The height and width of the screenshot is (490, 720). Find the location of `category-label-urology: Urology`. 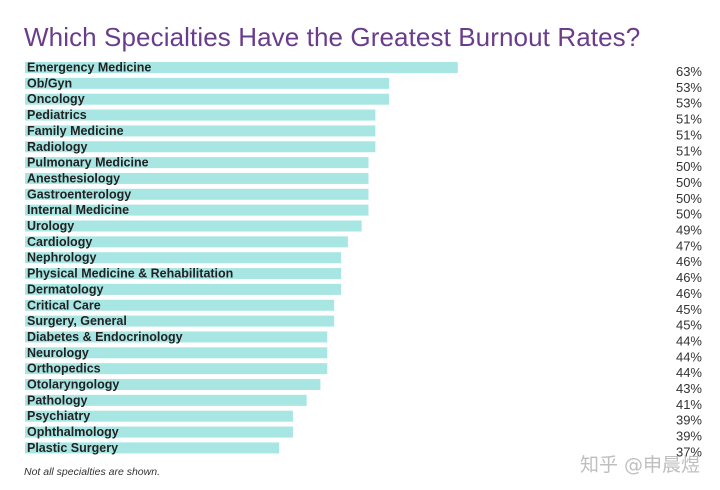

category-label-urology: Urology is located at coordinates (50, 226).